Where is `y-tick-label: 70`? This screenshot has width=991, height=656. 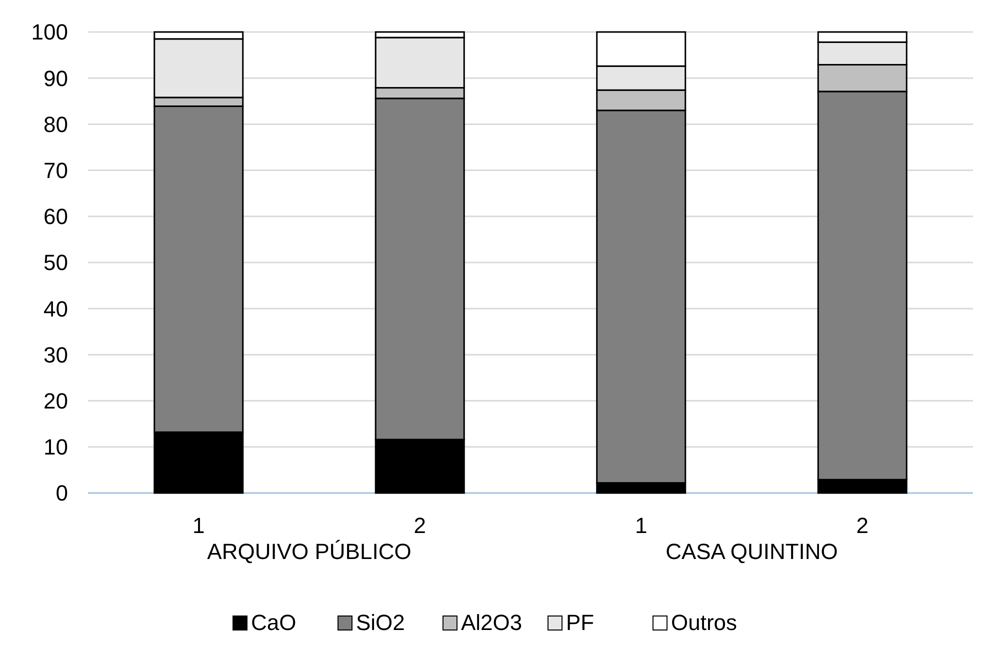 y-tick-label: 70 is located at coordinates (56, 170).